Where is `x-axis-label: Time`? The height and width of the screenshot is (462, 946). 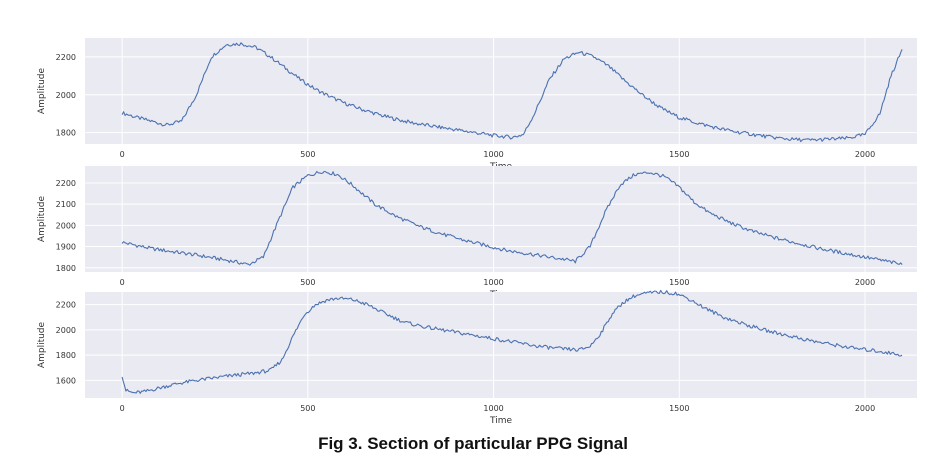
x-axis-label: Time is located at coordinates (500, 421).